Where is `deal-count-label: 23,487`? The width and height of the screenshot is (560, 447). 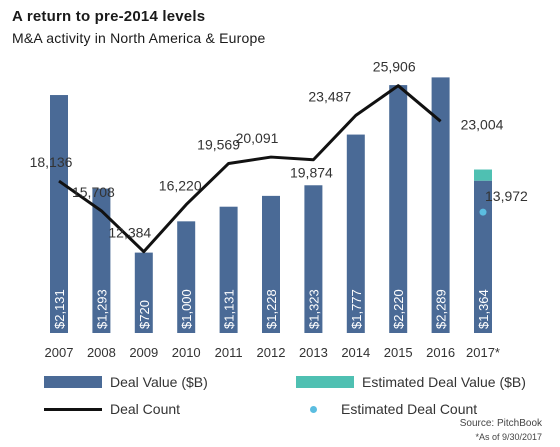
deal-count-label: 23,487 is located at coordinates (329, 96).